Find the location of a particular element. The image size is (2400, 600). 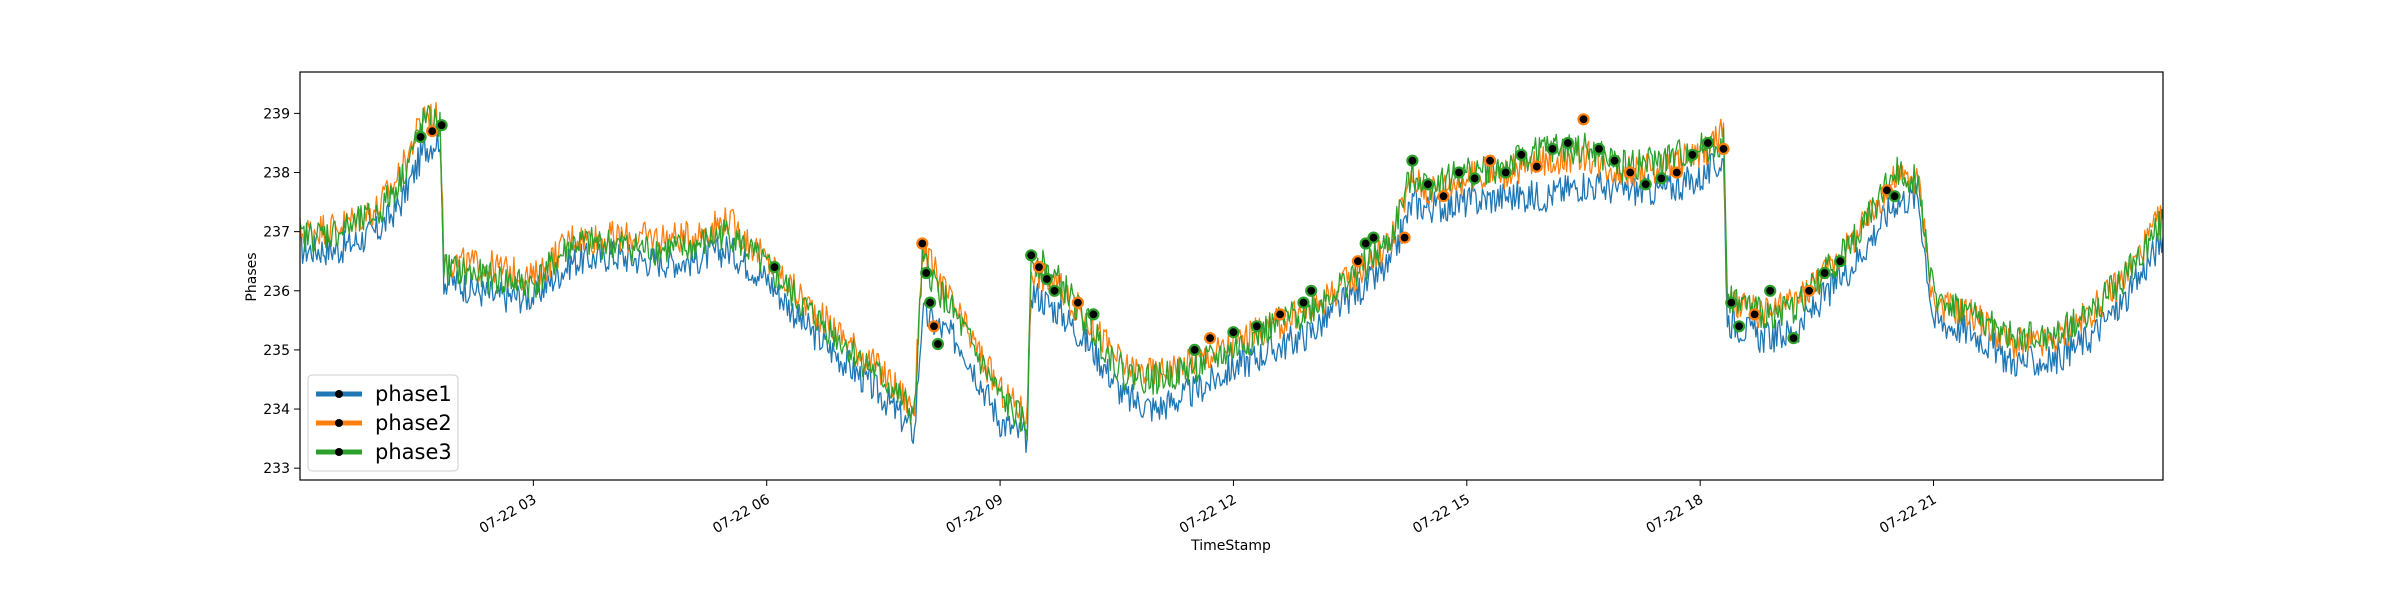

y-tick-label: 238 is located at coordinates (276, 174).